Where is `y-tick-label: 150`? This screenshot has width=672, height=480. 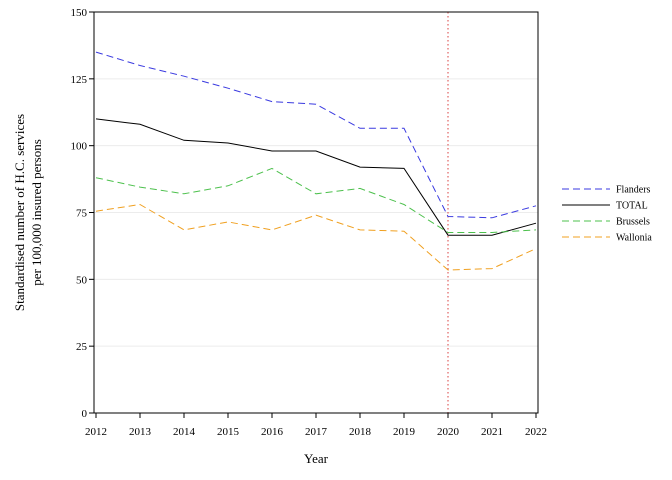
y-tick-label: 150 is located at coordinates (79, 13).